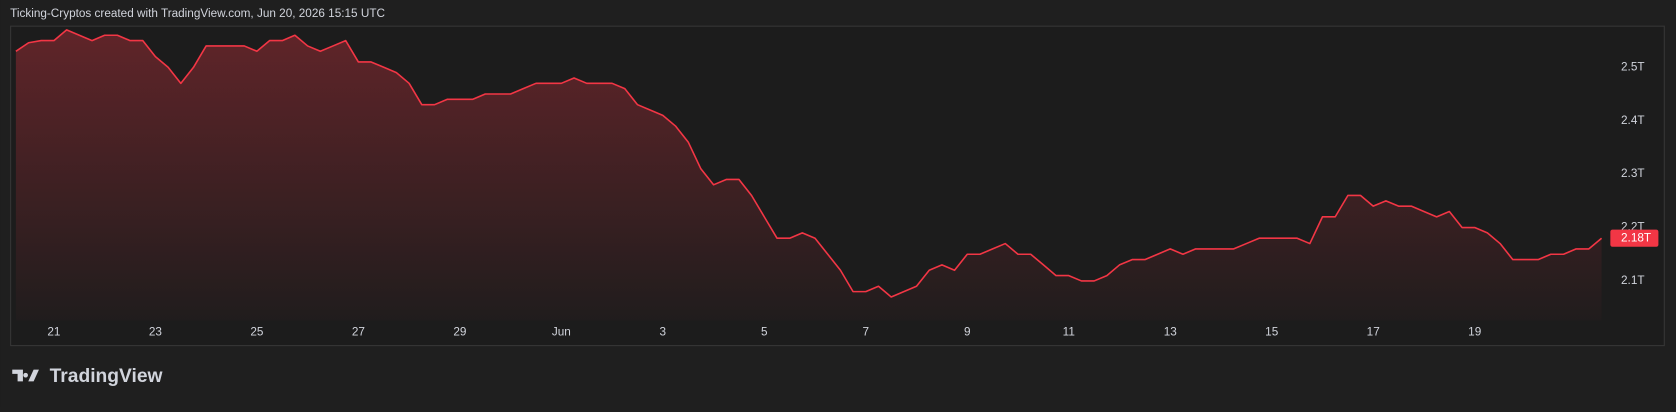 The width and height of the screenshot is (1676, 412). I want to click on last-price-label: 2.18T, so click(1636, 237).